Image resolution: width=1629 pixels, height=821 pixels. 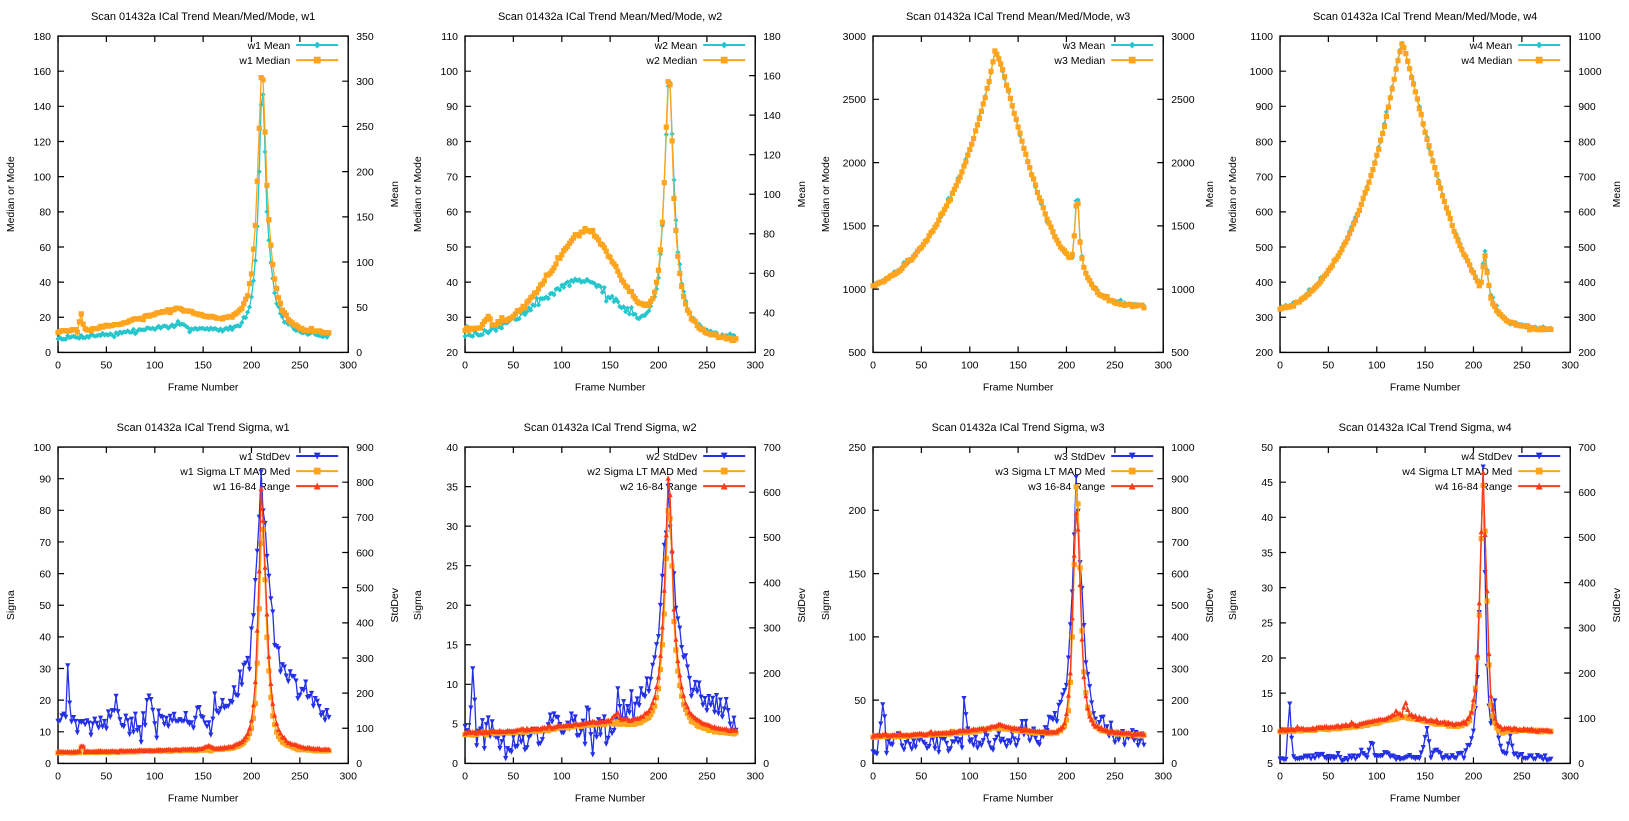 I want to click on chart-title: Scan 01432a ICal Trend Mean/Med/Mode, w3, so click(x=1017, y=17).